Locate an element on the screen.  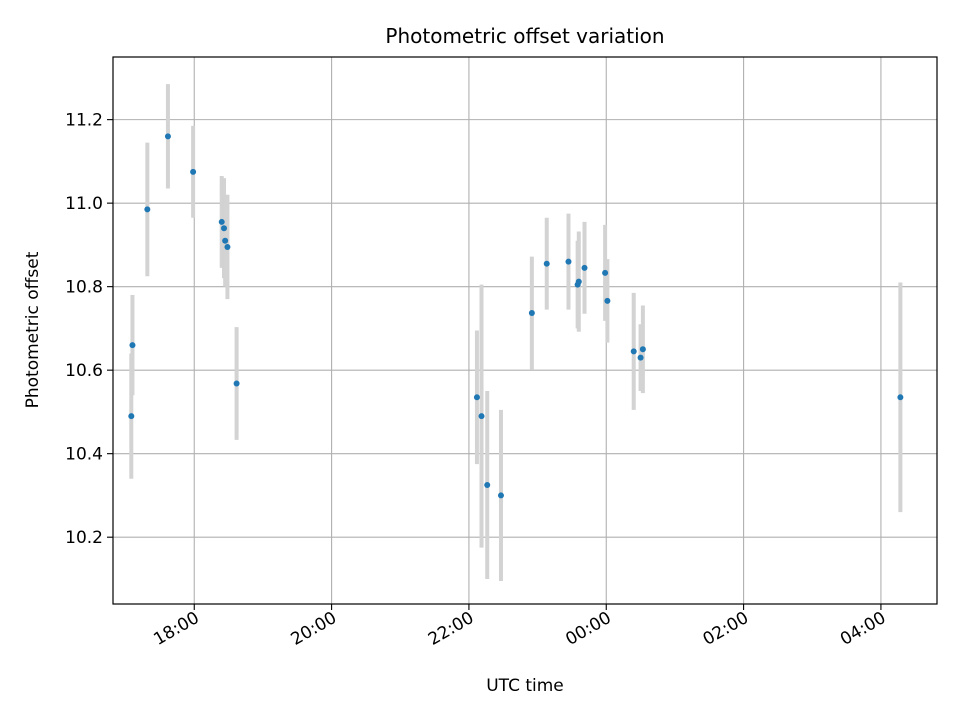
y-tick-label: 10.4 is located at coordinates (84, 455).